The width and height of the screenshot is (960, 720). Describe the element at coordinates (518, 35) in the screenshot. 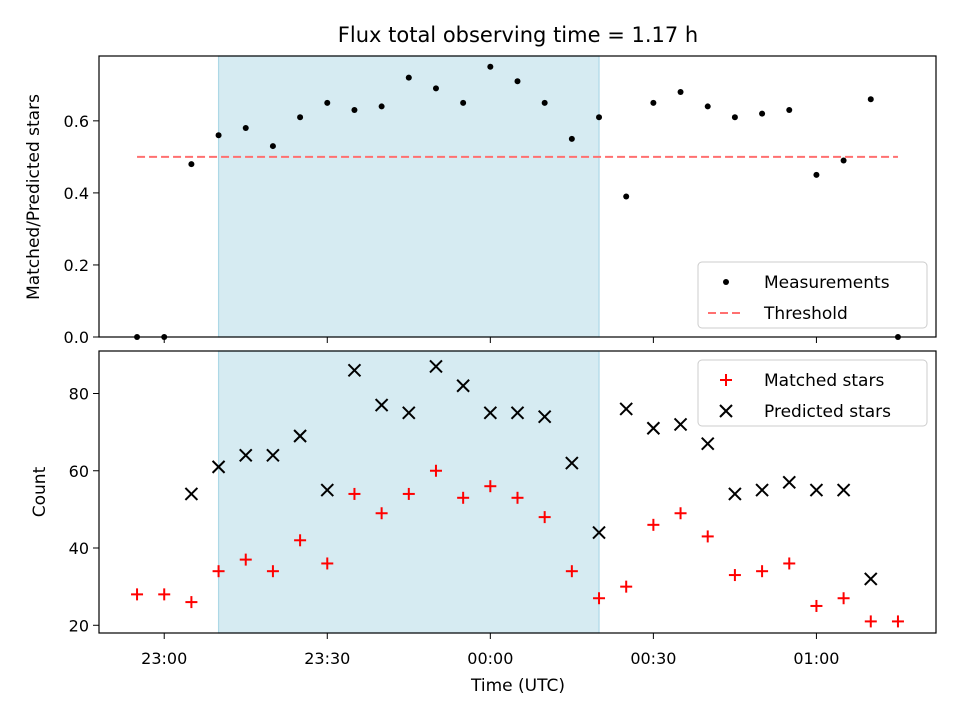

I see `figure-title: Flux total observing time = 1.17 h` at that location.